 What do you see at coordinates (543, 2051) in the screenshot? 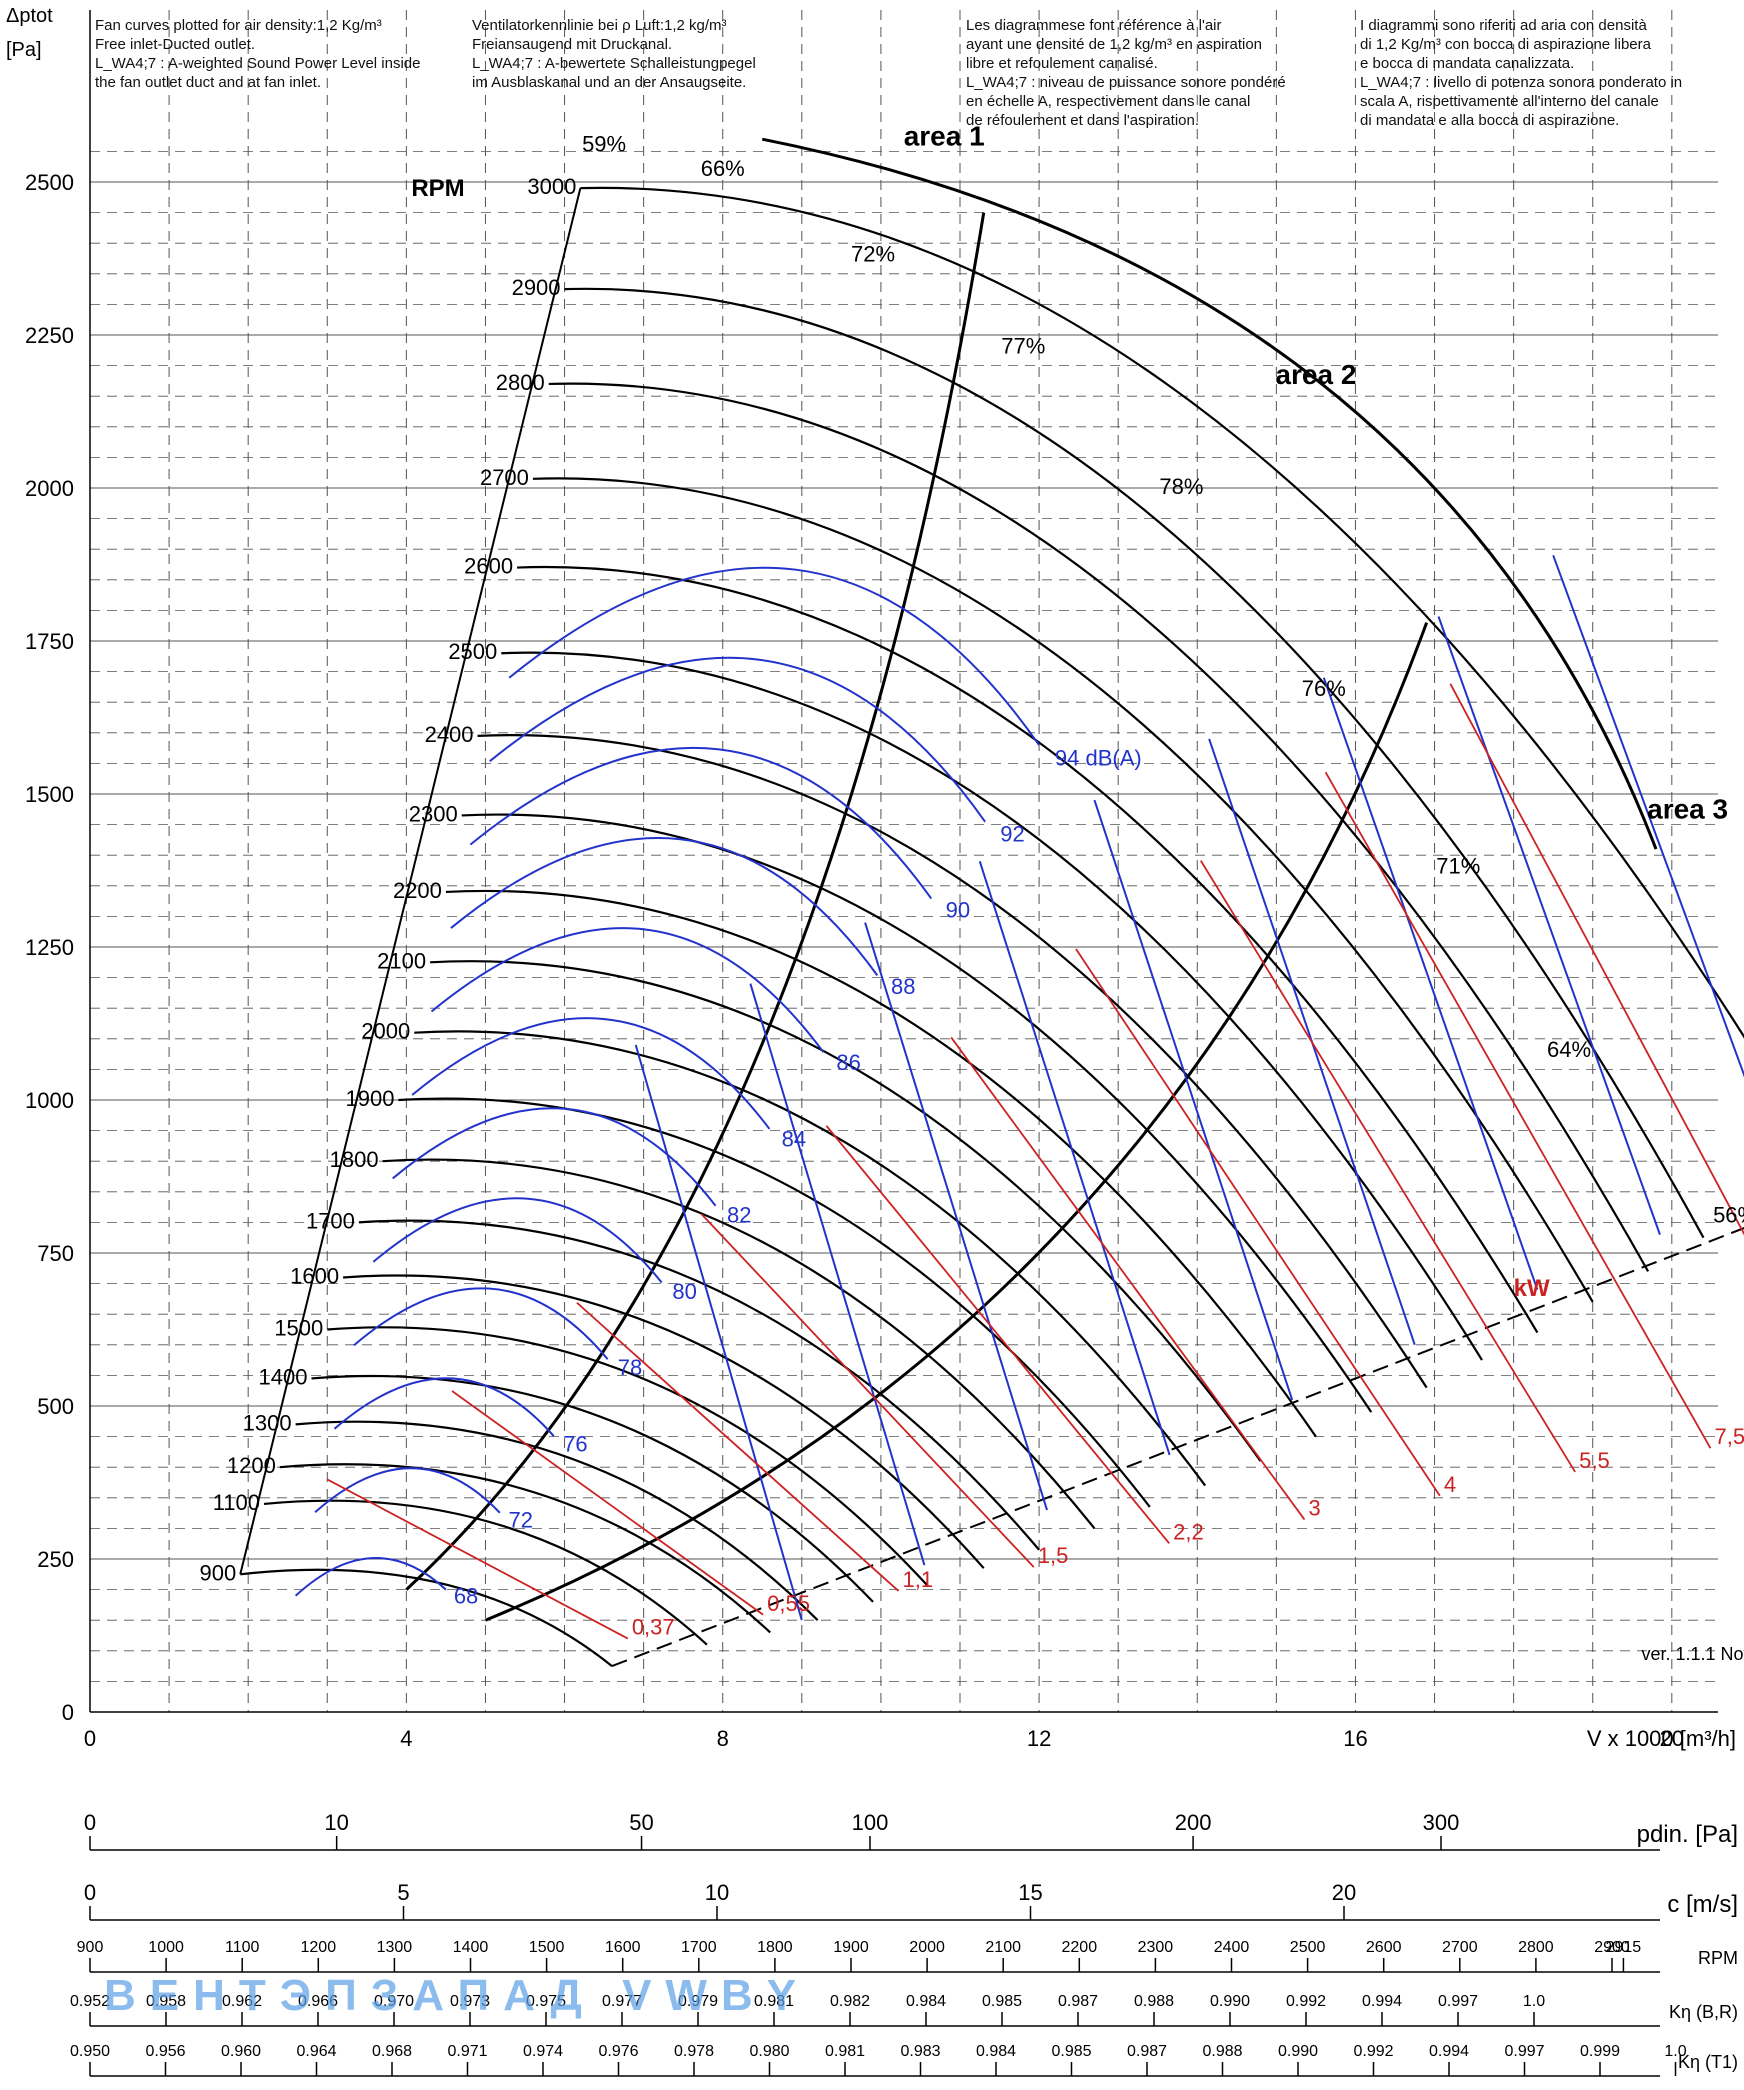
I see `k-t1-scale-tick-label: 0.974` at bounding box center [543, 2051].